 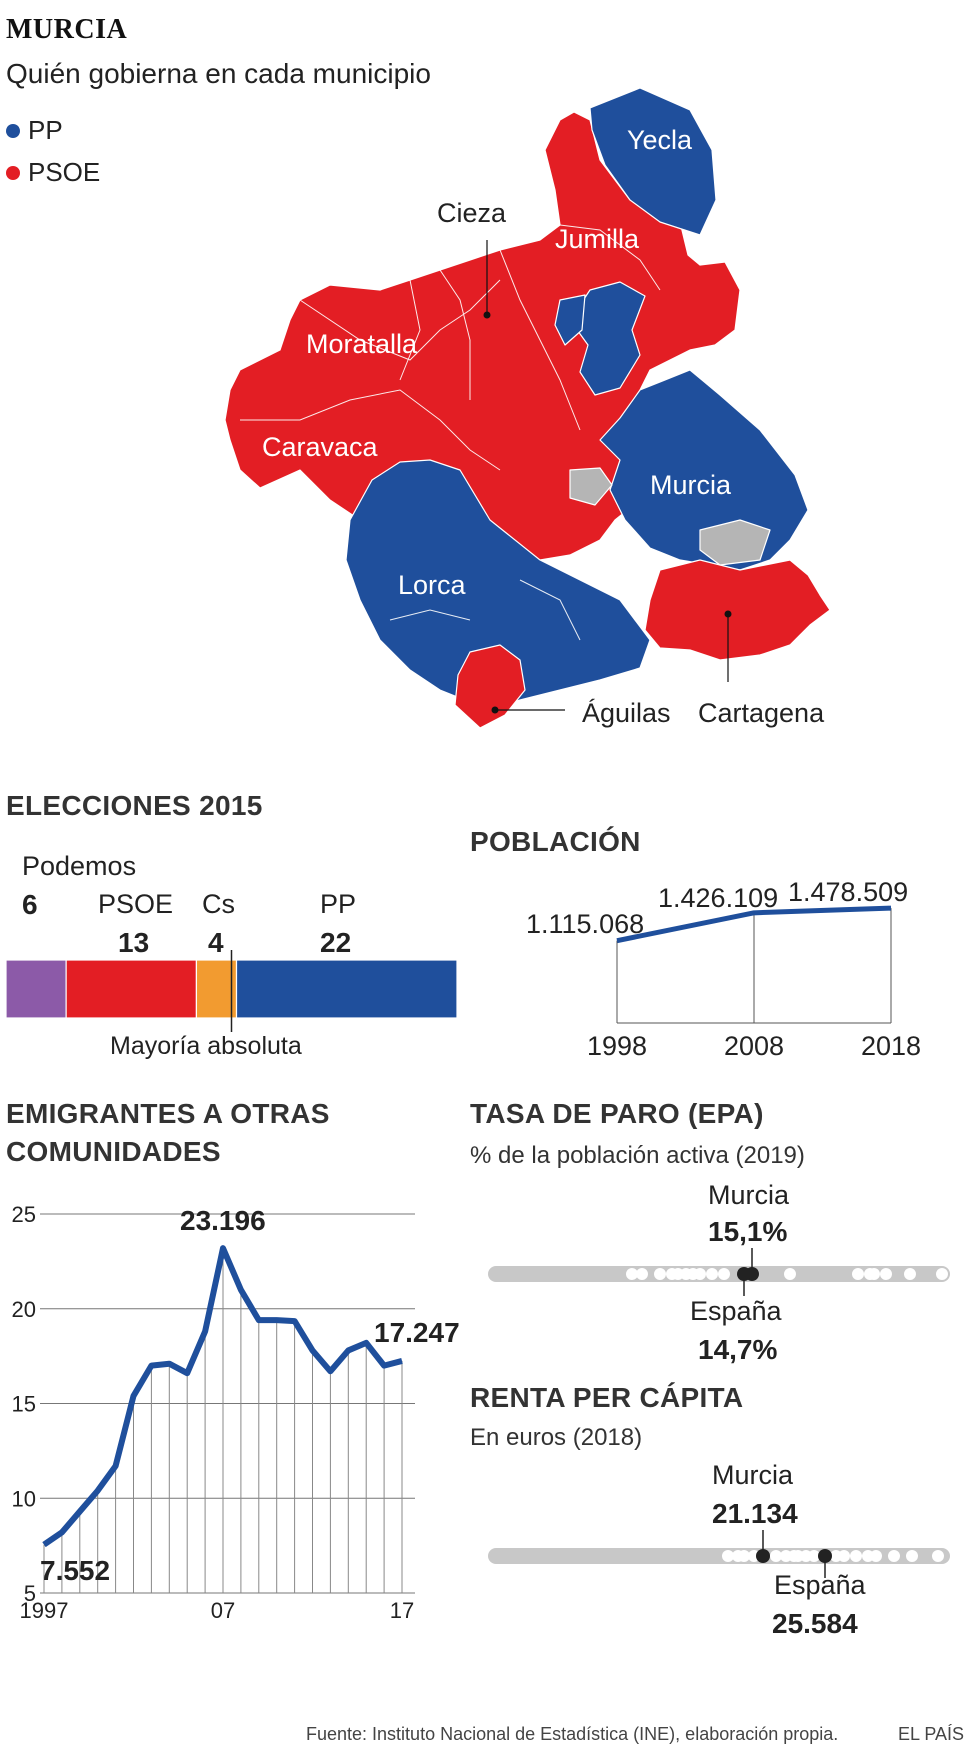 I want to click on emigrants-last-label: 17.247, so click(x=417, y=1332).